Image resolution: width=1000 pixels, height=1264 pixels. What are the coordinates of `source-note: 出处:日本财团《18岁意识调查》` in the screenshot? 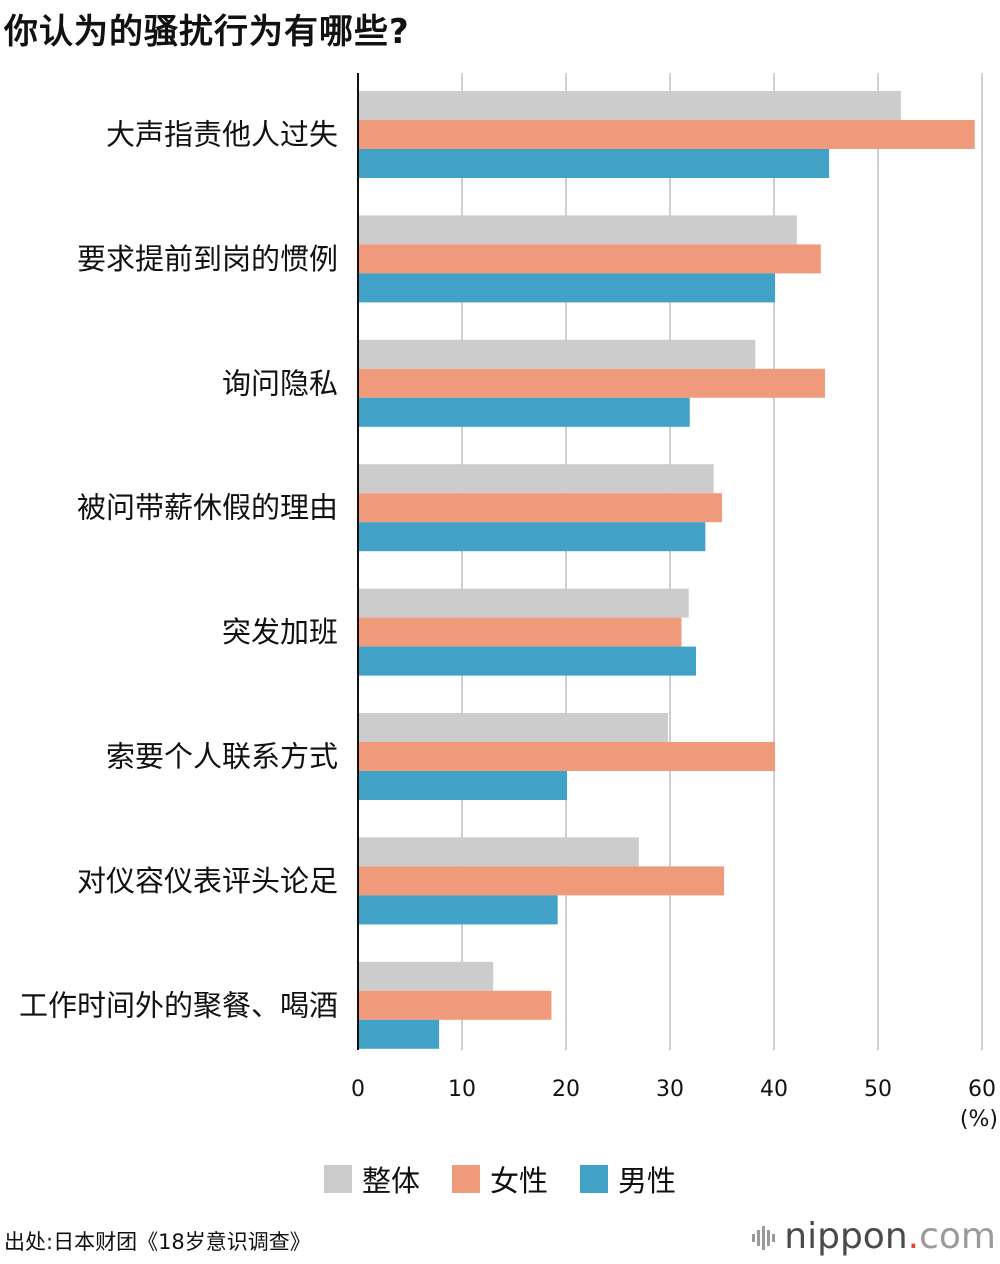 It's located at (157, 1242).